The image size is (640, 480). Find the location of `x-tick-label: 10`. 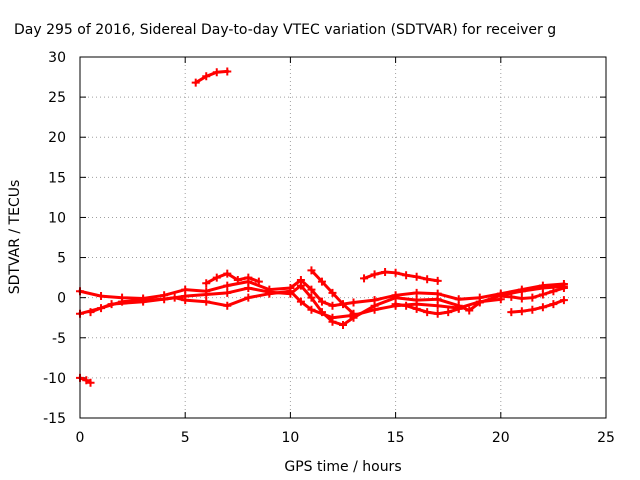

x-tick-label: 10 is located at coordinates (290, 438).